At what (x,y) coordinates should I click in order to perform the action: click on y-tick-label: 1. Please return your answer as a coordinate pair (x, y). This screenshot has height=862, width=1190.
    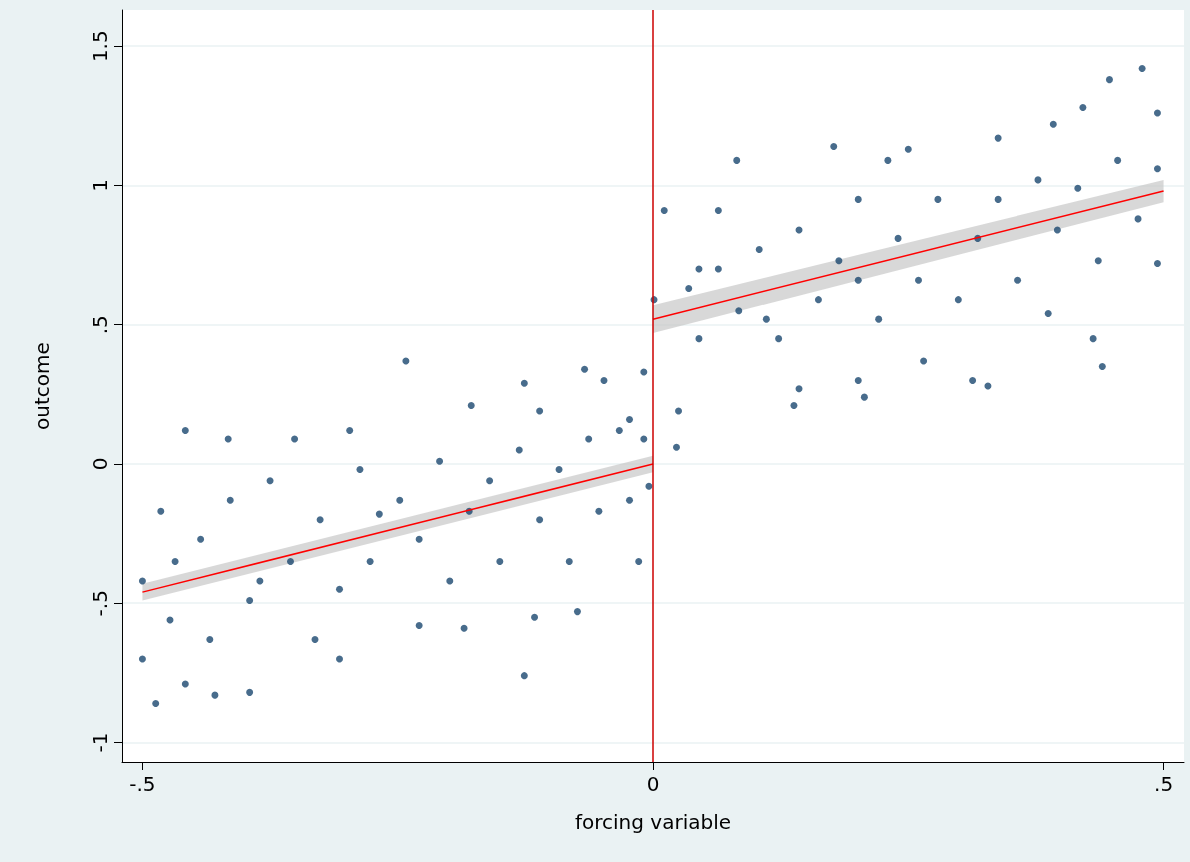
    Looking at the image, I should click on (100, 185).